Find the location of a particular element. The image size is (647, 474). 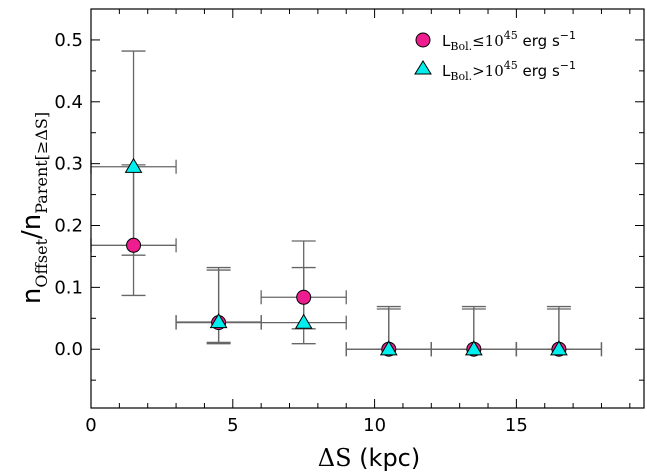

y-tick-label: 0.1 is located at coordinates (68, 287).